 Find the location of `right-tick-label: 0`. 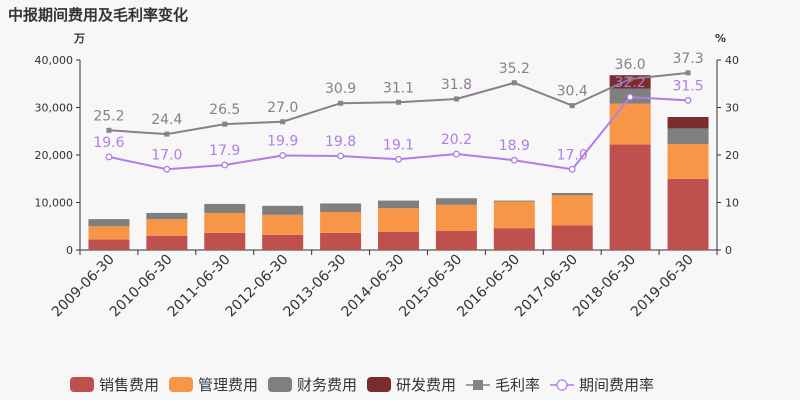

right-tick-label: 0 is located at coordinates (728, 250).